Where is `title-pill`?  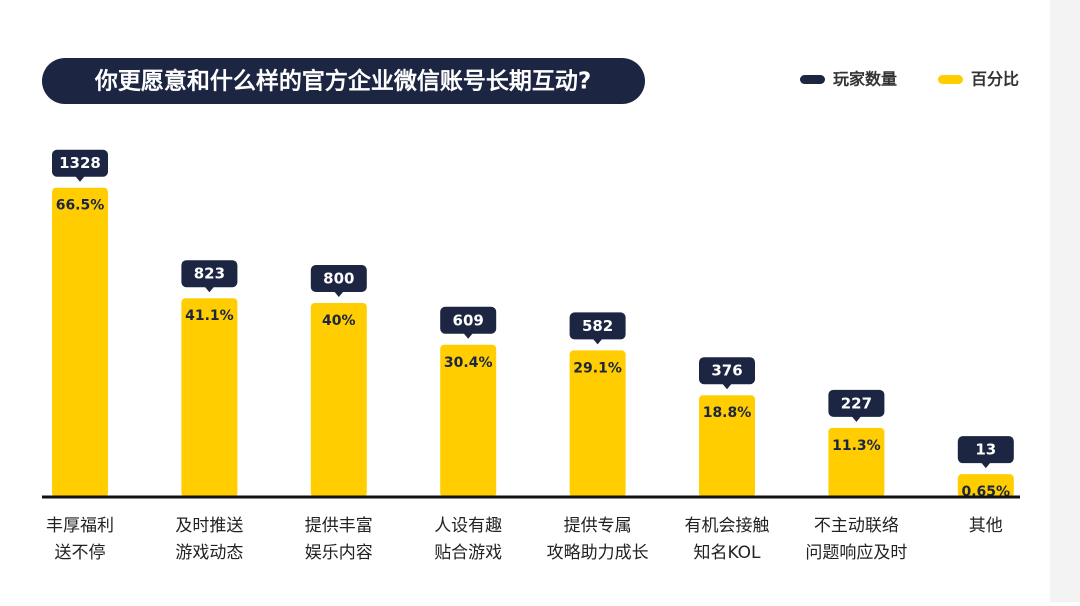
title-pill is located at coordinates (343, 81).